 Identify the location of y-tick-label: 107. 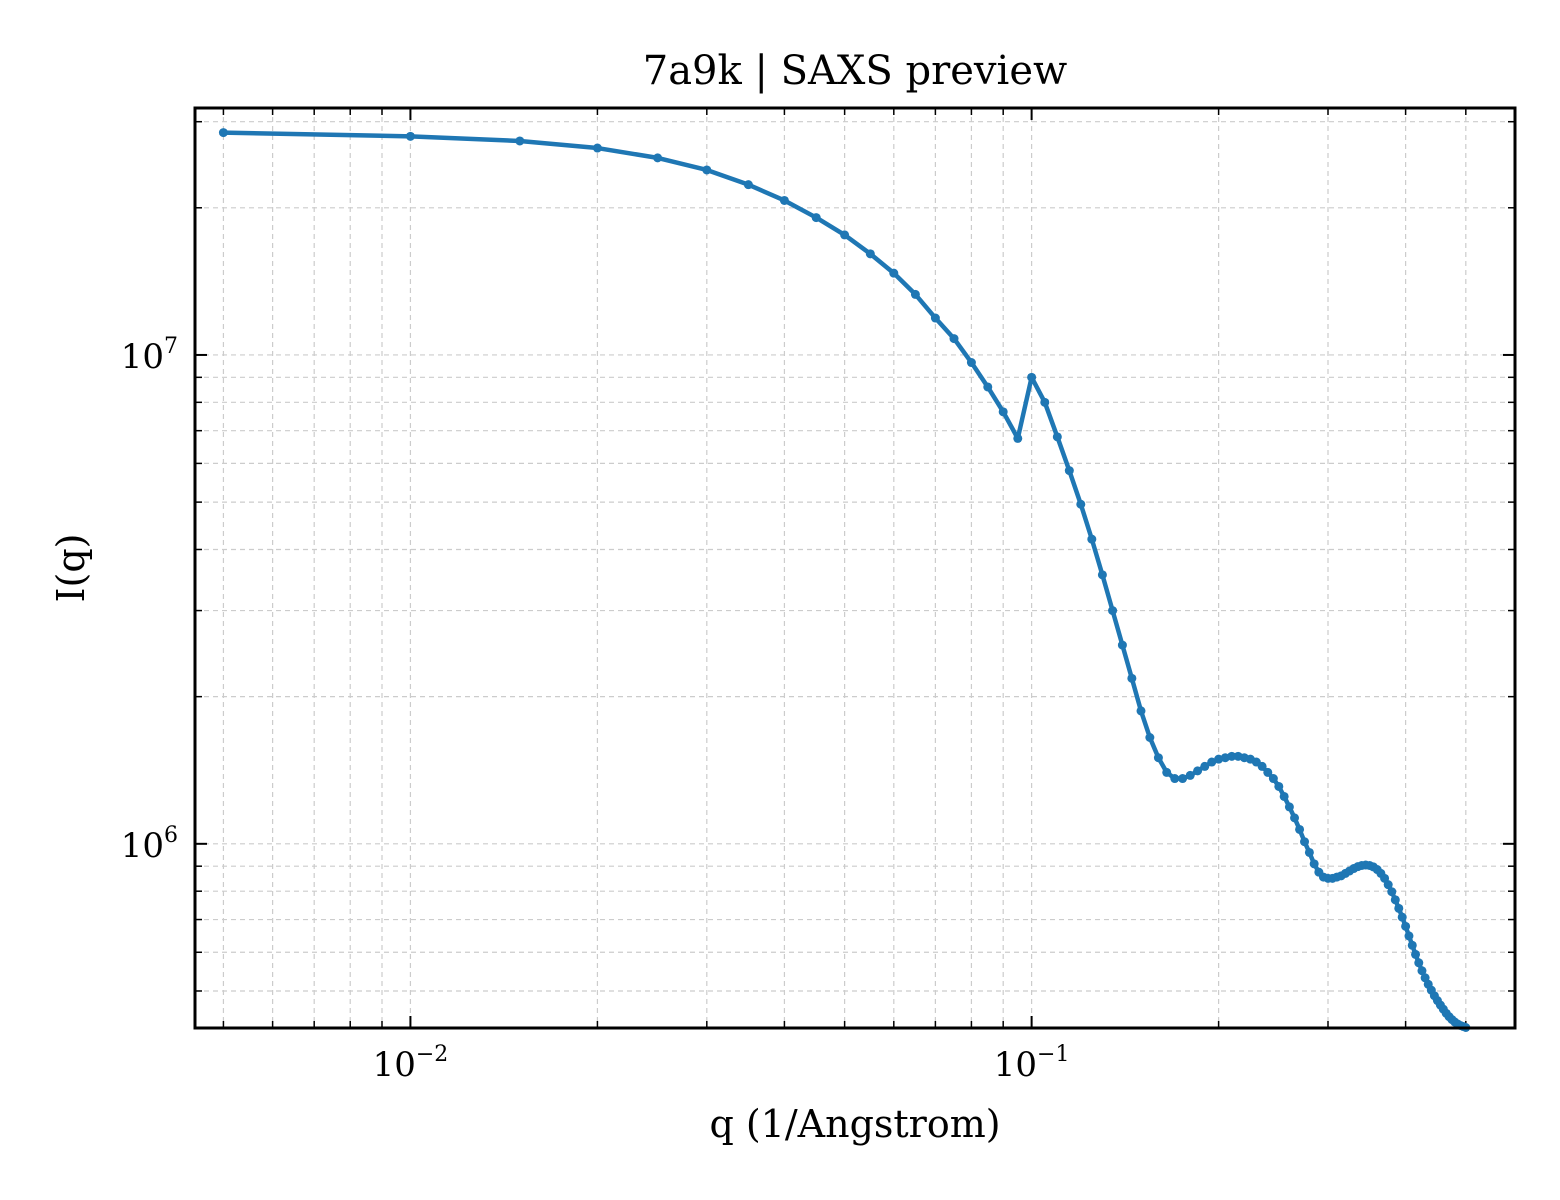
(149, 355).